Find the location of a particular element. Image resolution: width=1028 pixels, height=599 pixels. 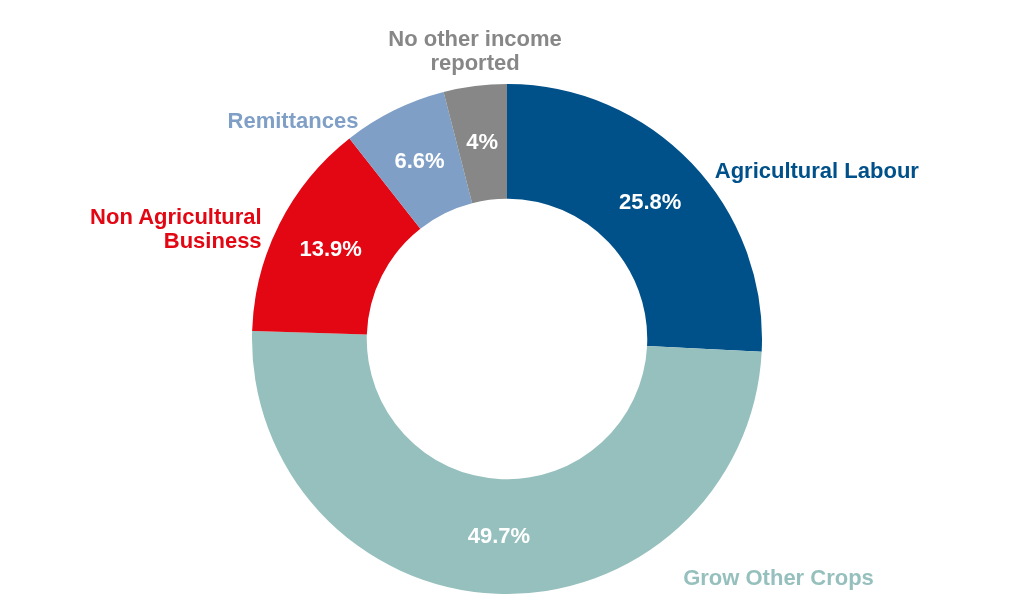

data-label: 4% is located at coordinates (482, 141).